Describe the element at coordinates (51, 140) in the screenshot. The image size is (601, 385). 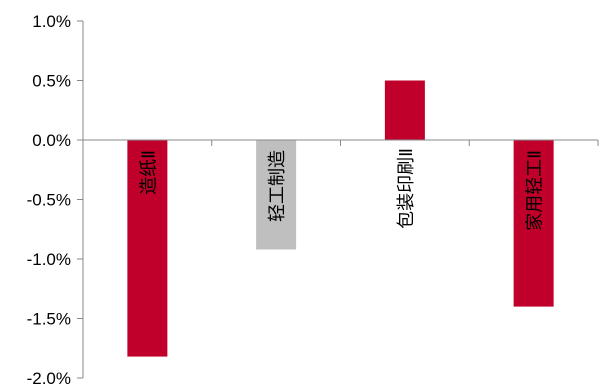
I see `y-tick-label: 0.0%` at that location.